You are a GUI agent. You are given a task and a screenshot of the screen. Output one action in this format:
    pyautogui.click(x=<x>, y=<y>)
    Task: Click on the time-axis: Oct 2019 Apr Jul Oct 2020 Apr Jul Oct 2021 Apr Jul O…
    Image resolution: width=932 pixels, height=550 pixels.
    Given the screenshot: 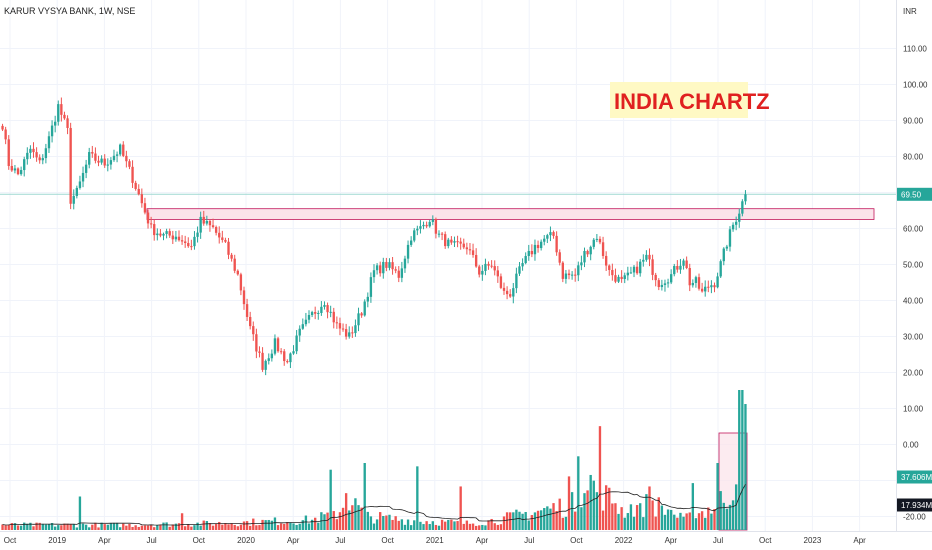 What is the action you would take?
    pyautogui.click(x=435, y=540)
    